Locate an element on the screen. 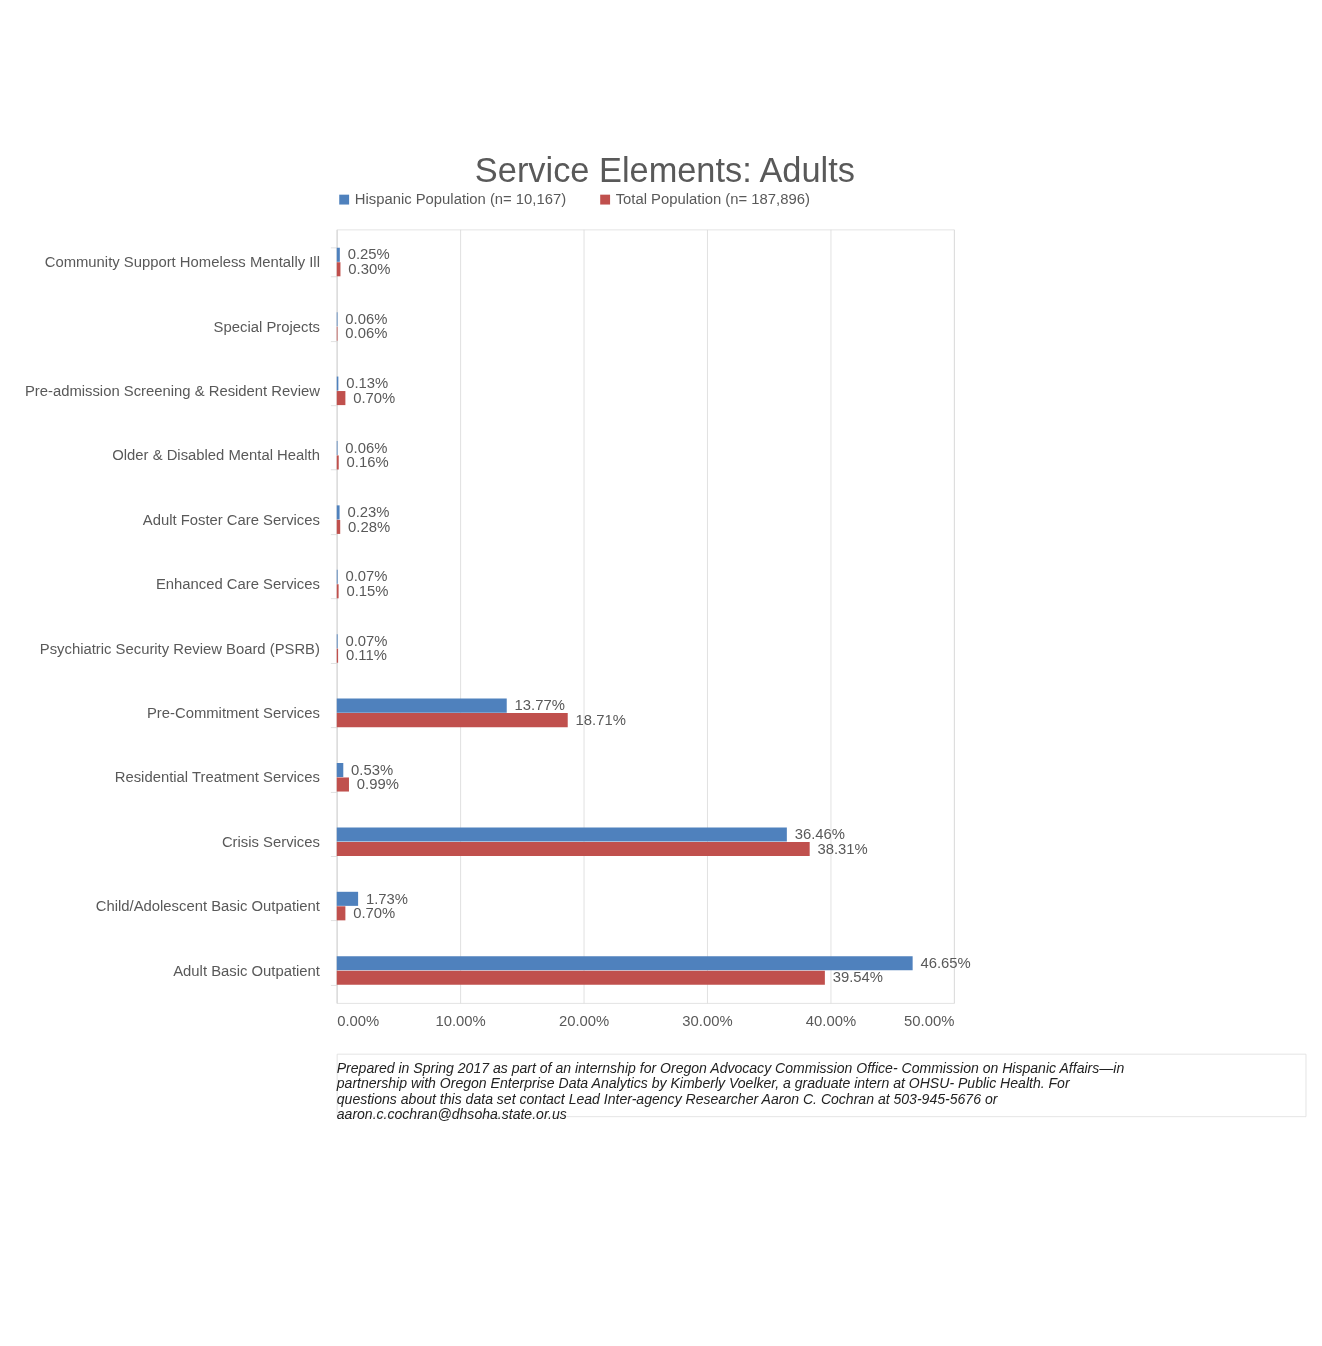 This screenshot has height=1346, width=1322. legend-label: Total Population (n= 187,896) is located at coordinates (712, 199).